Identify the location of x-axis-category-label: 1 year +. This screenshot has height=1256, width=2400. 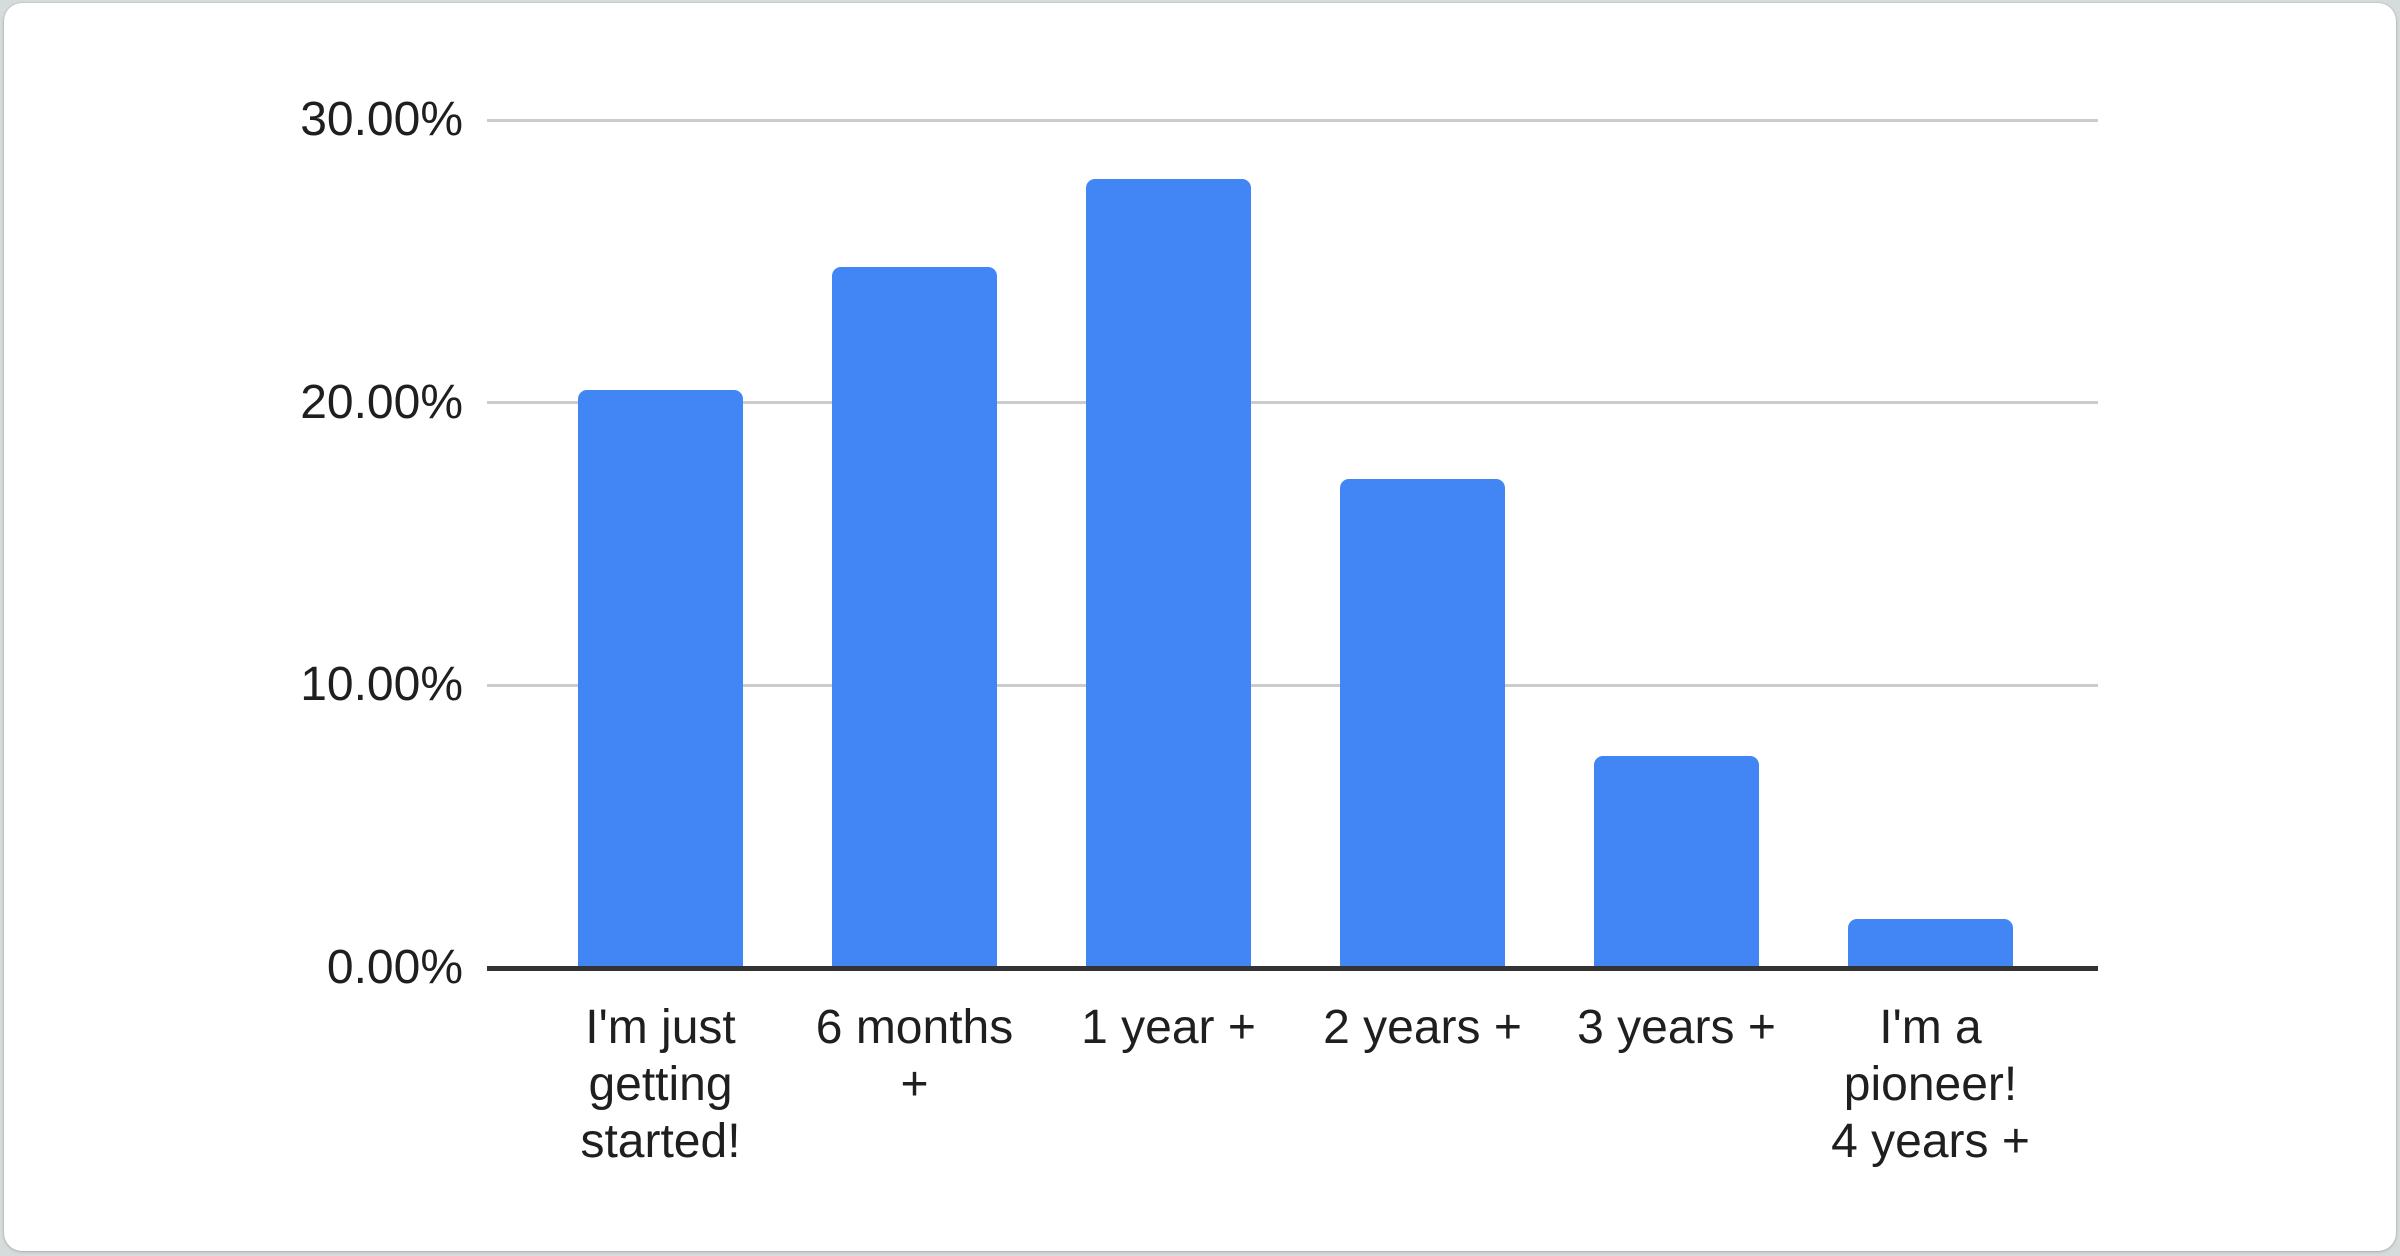
(1168, 1027).